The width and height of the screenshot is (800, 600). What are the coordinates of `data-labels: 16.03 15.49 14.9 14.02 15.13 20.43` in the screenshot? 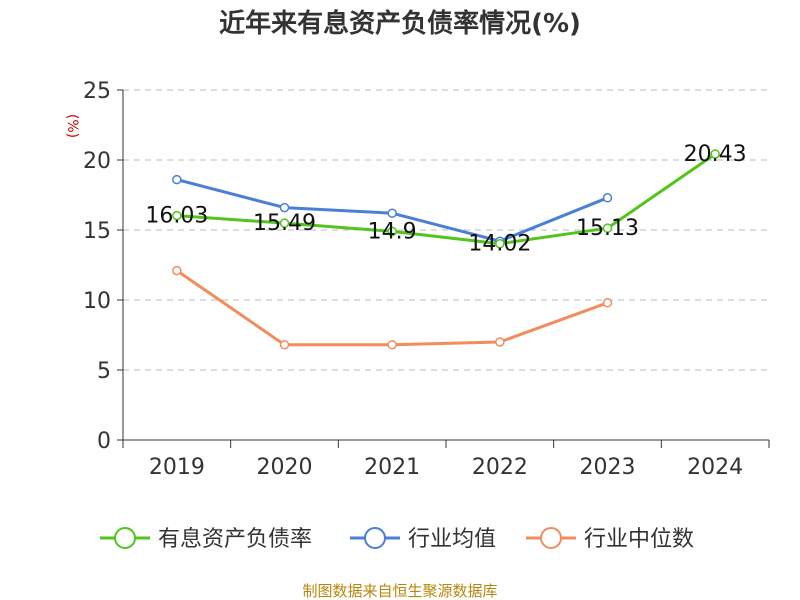 It's located at (445, 199).